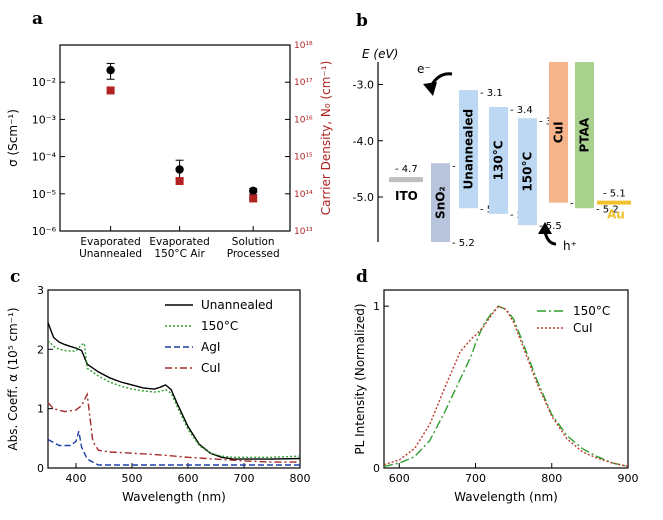 The width and height of the screenshot is (663, 520). What do you see at coordinates (253, 254) in the screenshot?
I see `chart-a-category-label: Processed` at bounding box center [253, 254].